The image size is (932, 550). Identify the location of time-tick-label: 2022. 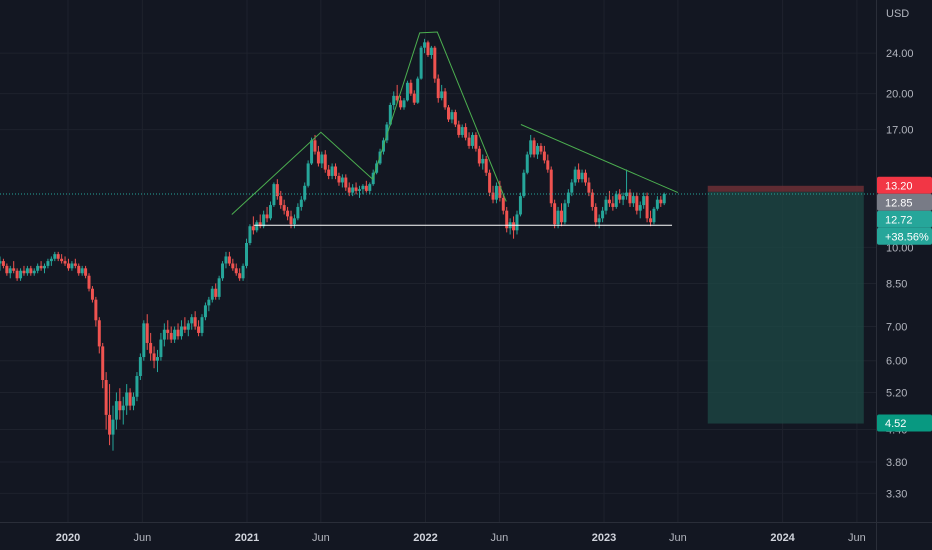
(425, 538).